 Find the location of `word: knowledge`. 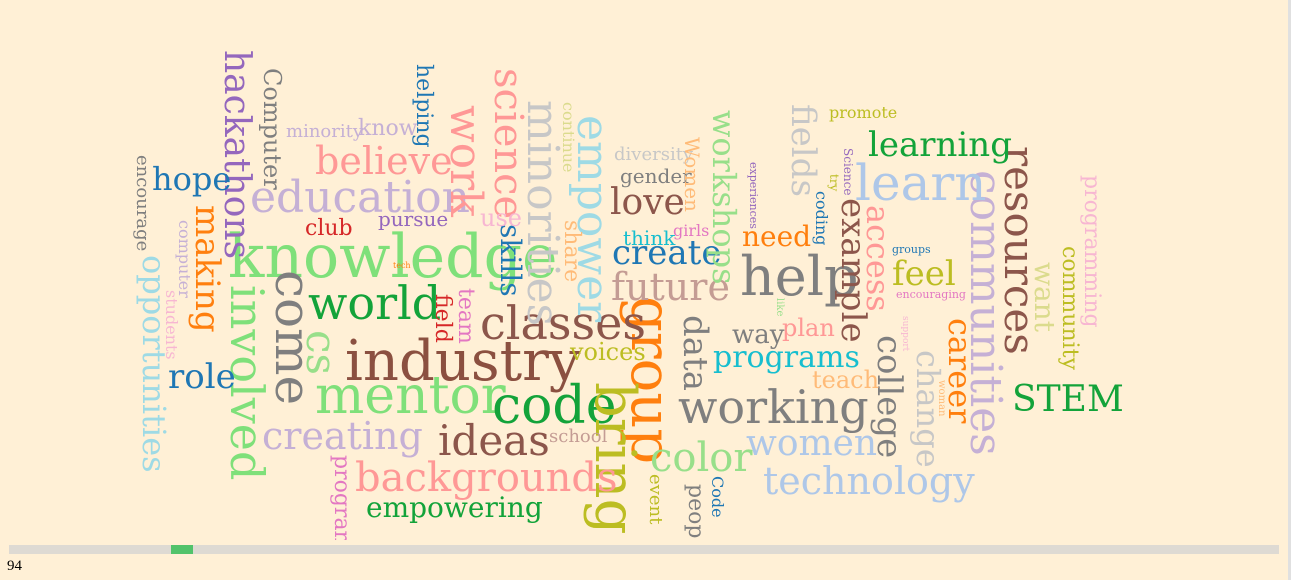

word: knowledge is located at coordinates (393, 257).